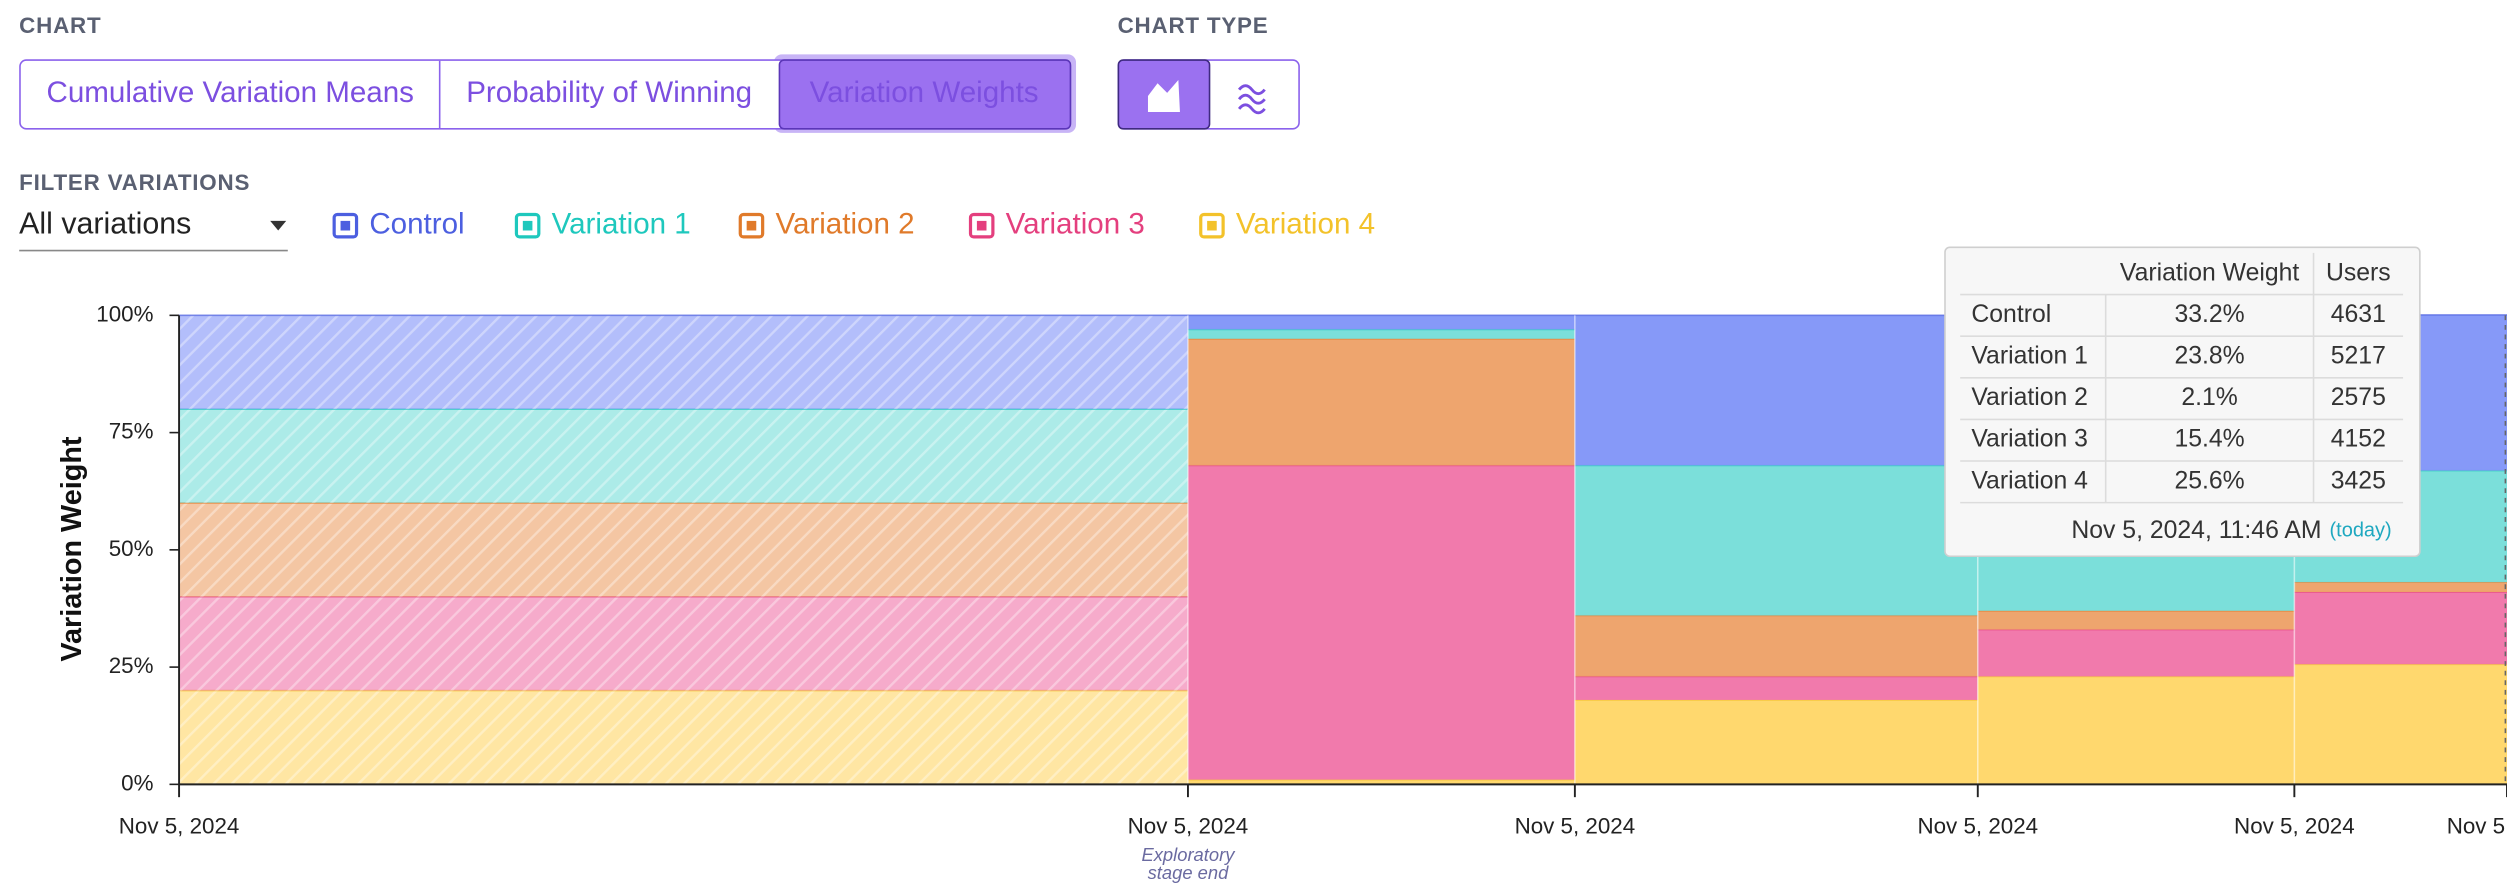 This screenshot has width=2507, height=890. I want to click on filter-value: All variations, so click(105, 224).